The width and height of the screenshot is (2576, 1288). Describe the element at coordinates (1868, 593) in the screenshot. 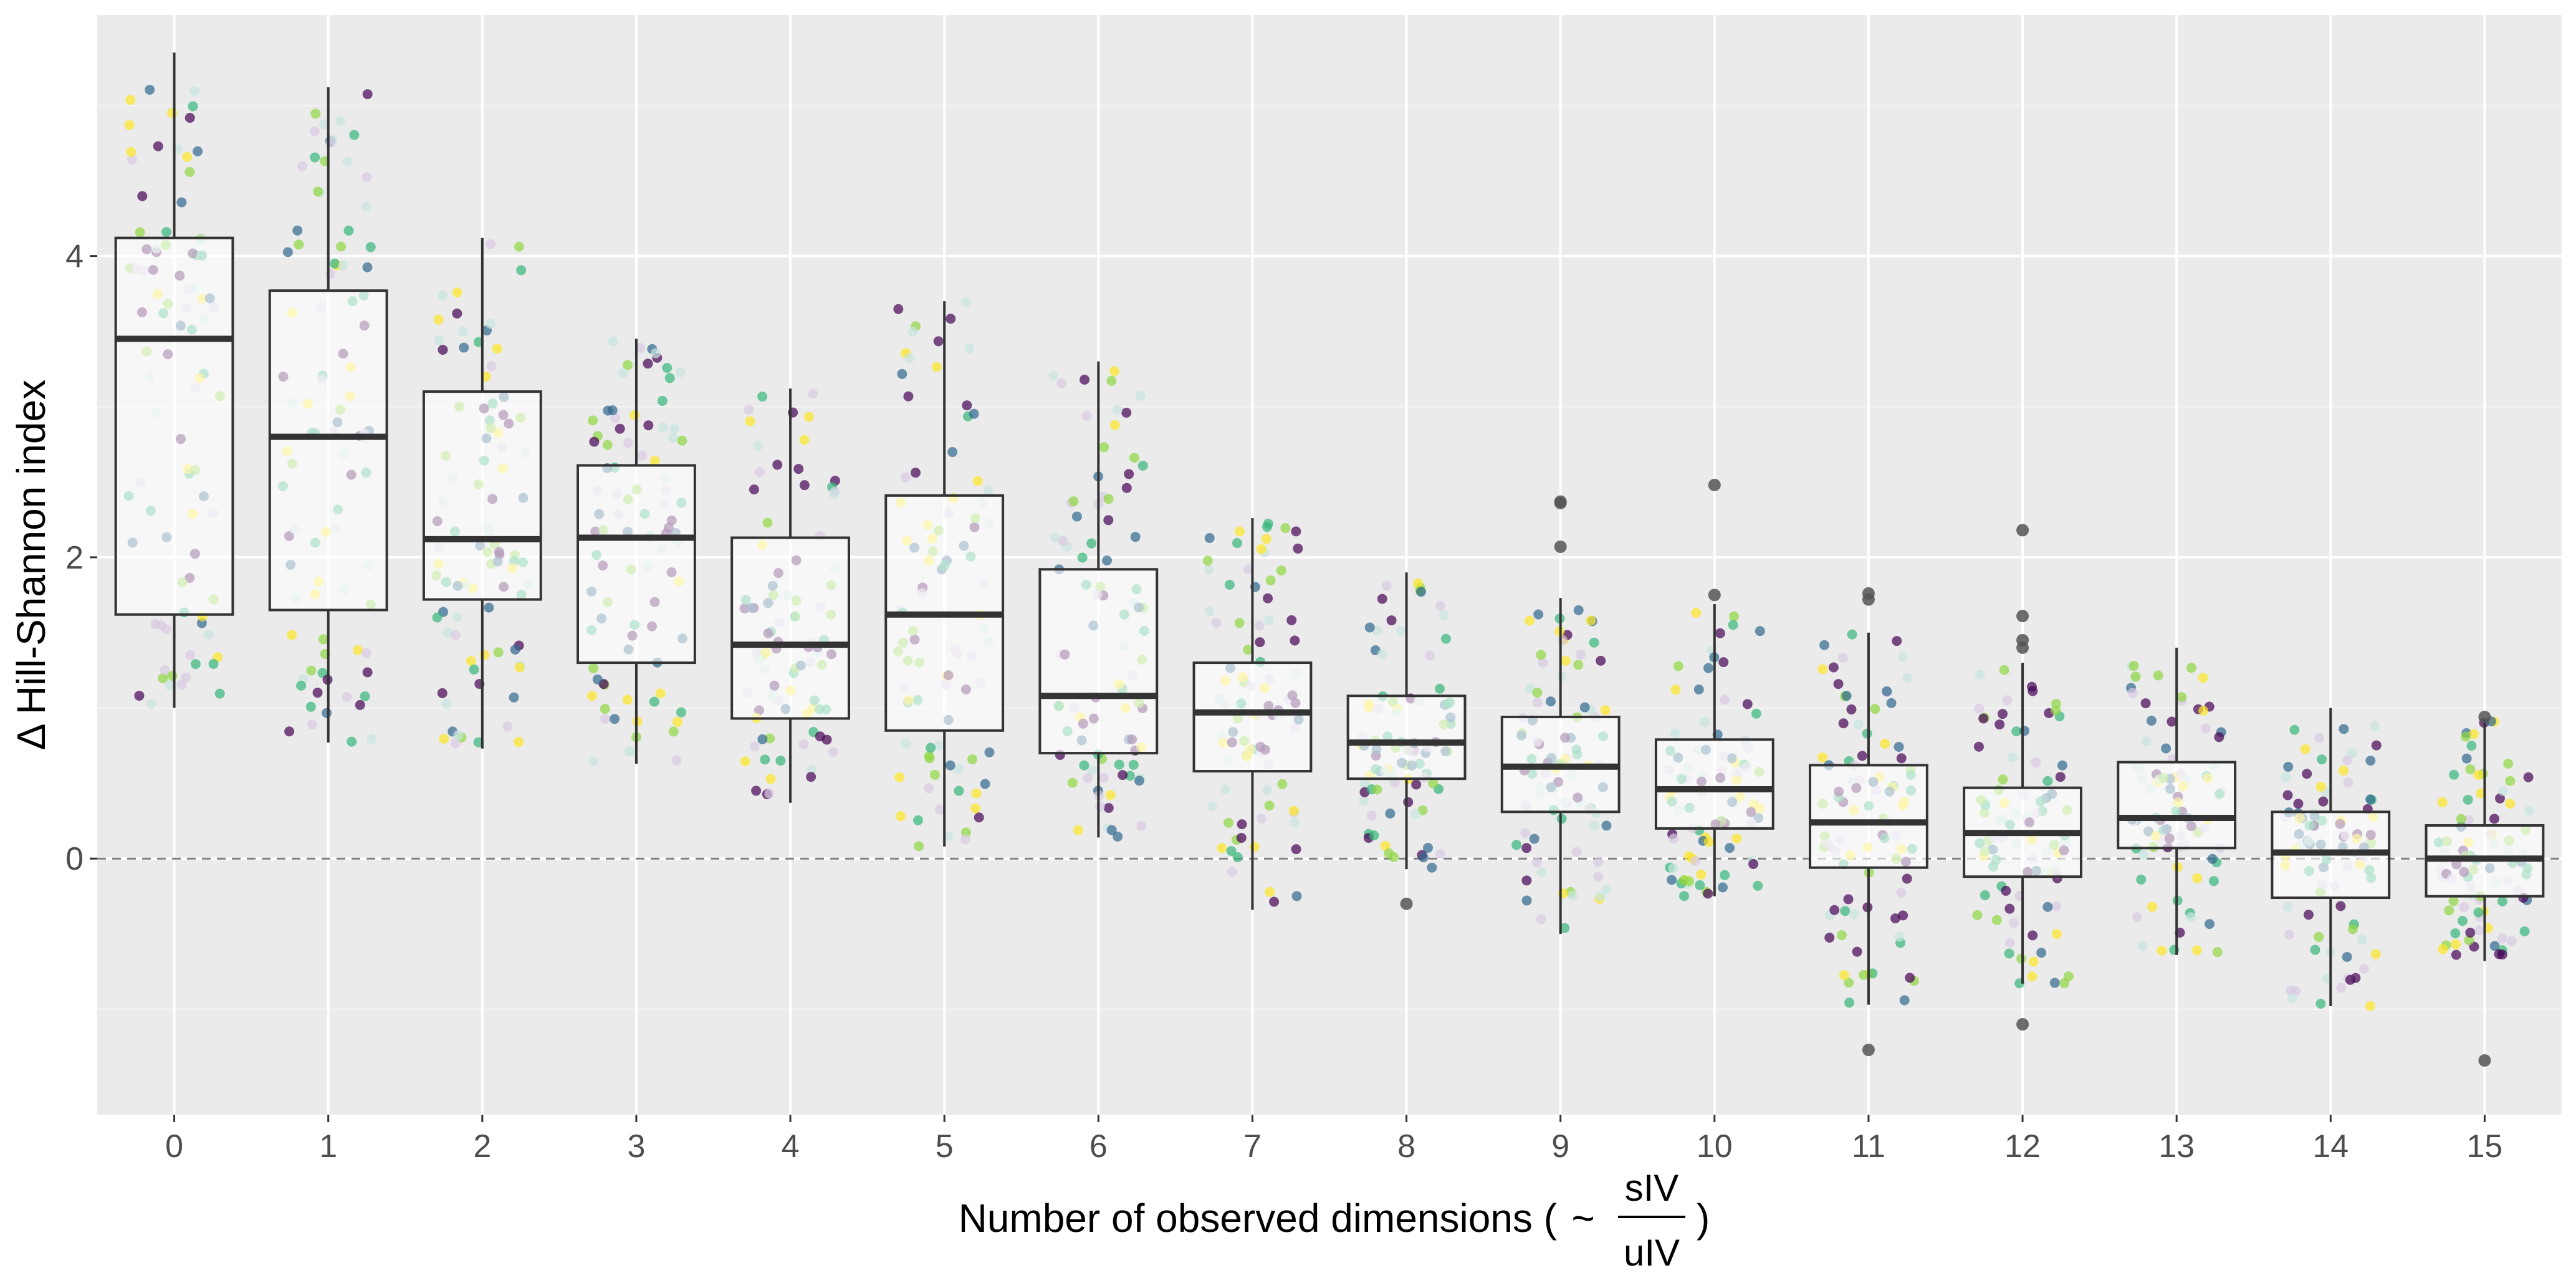

I see `outlier-point` at that location.